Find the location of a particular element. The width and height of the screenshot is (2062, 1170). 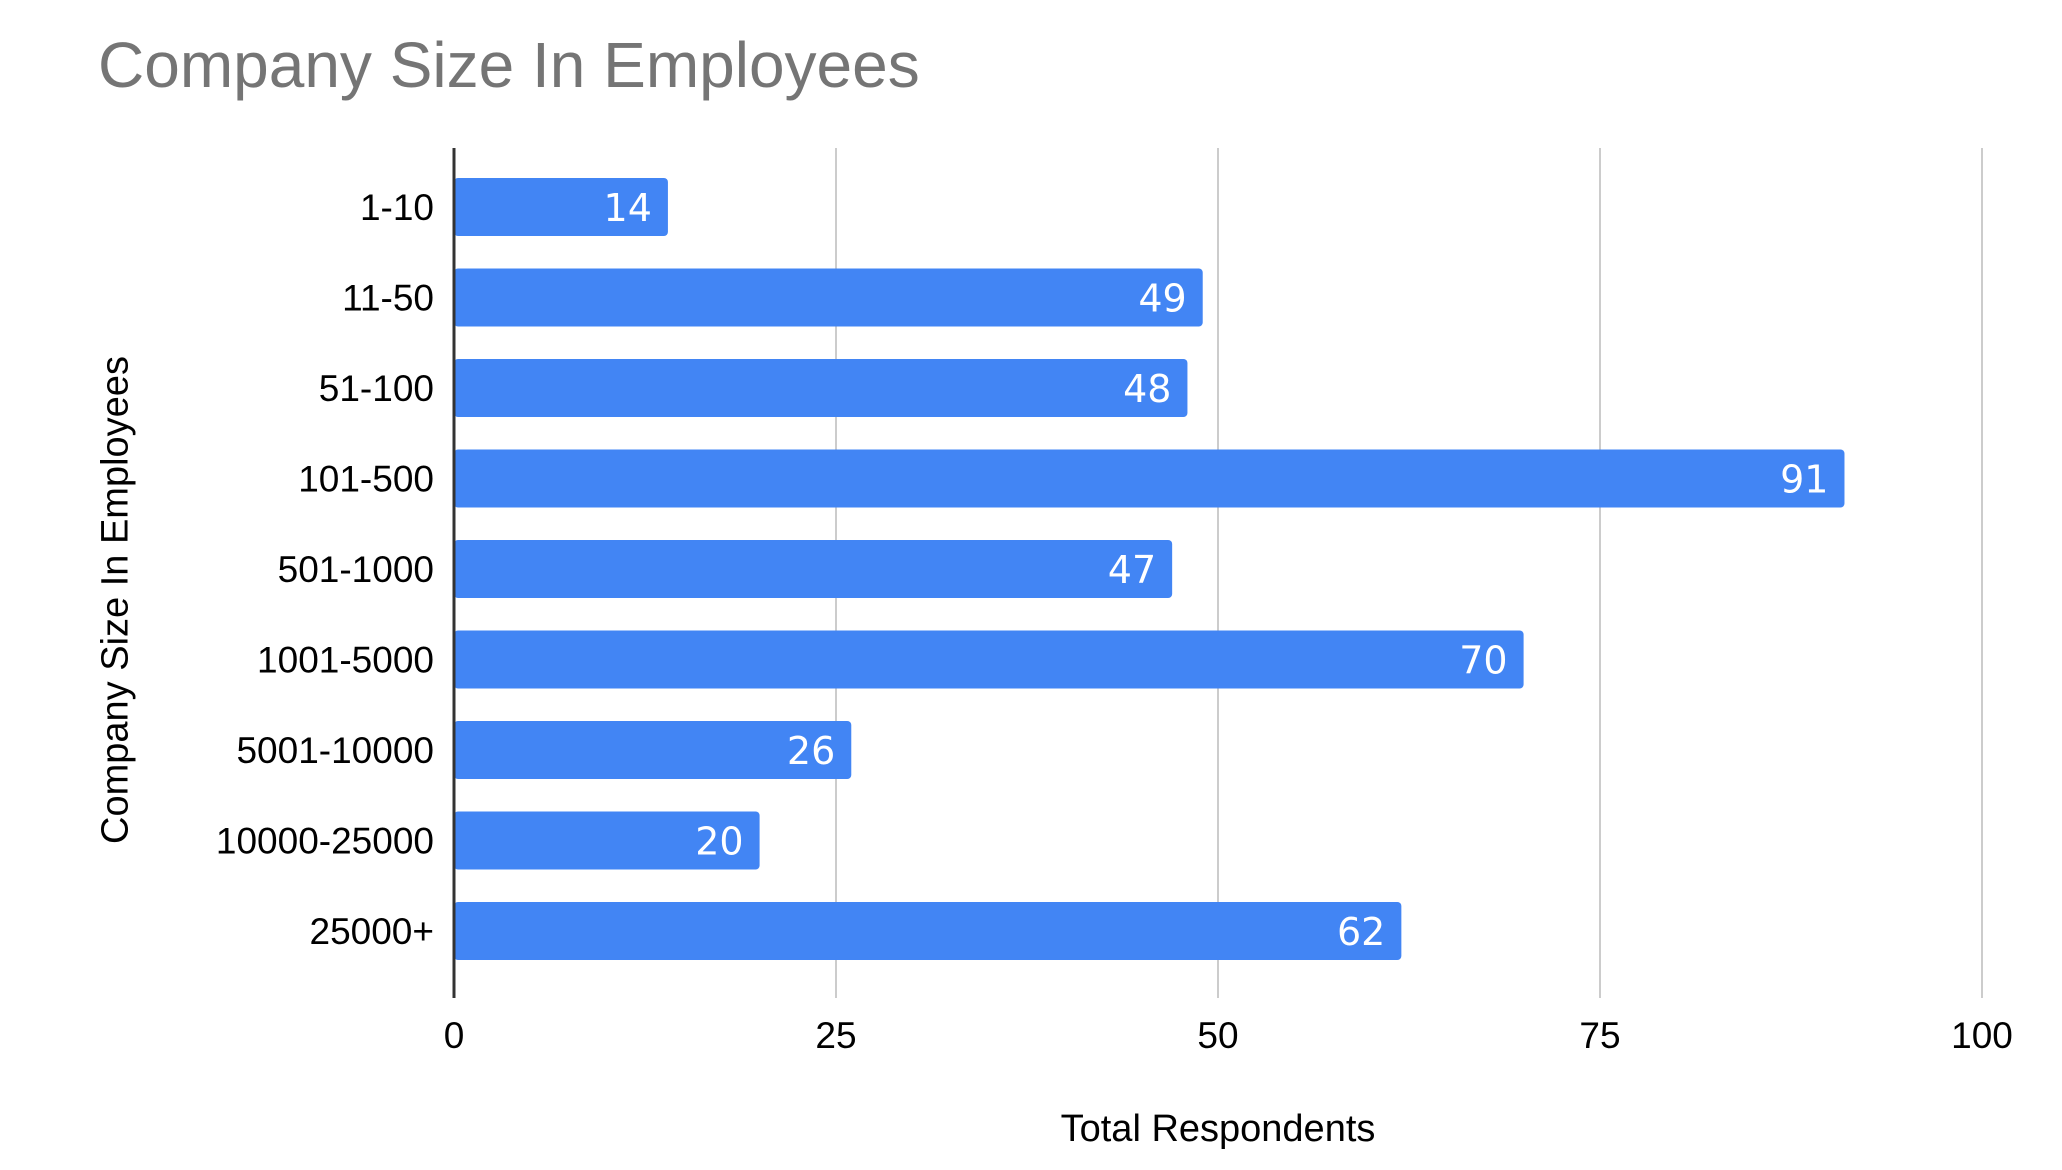

data-label: 14 is located at coordinates (628, 208).